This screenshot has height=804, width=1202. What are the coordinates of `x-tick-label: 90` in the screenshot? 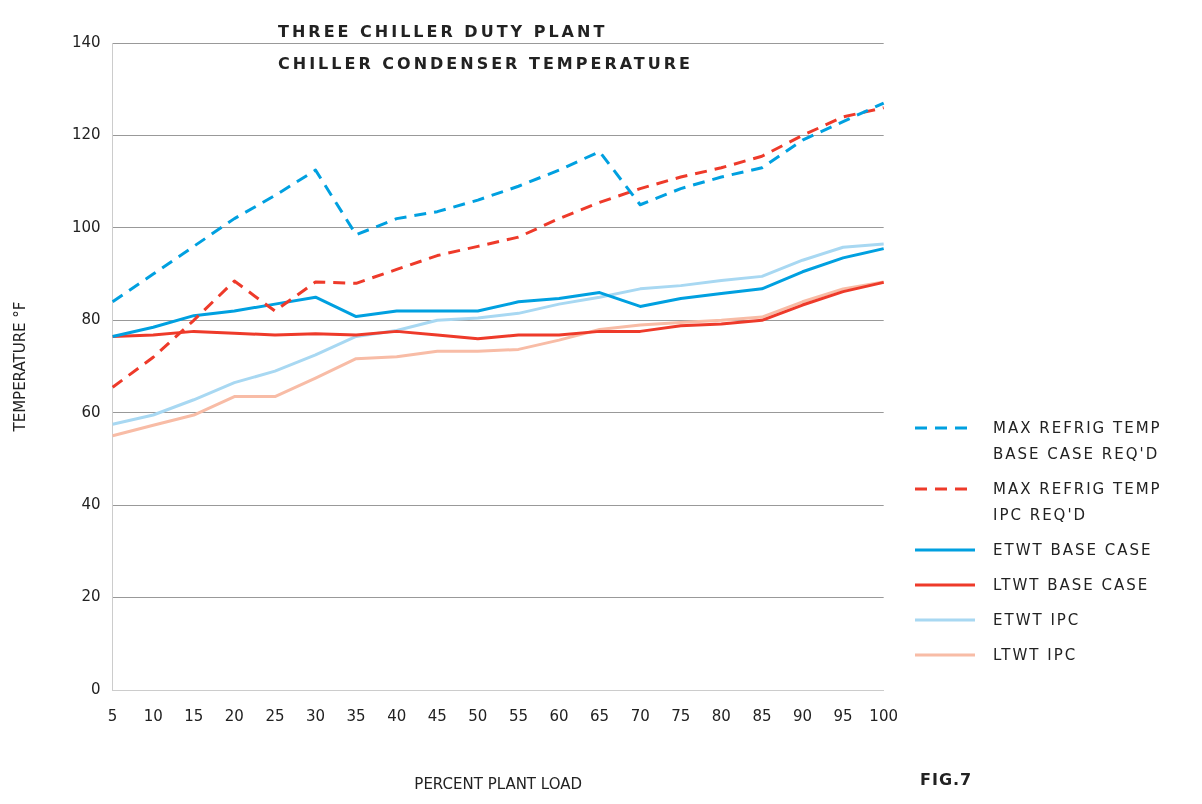 It's located at (802, 715).